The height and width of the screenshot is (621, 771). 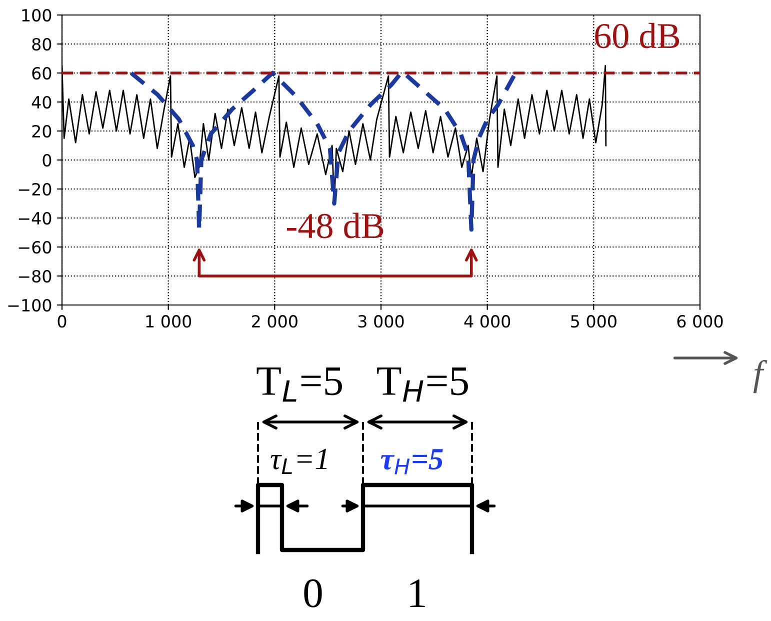 What do you see at coordinates (335, 225) in the screenshot?
I see `annotation: -48 dB` at bounding box center [335, 225].